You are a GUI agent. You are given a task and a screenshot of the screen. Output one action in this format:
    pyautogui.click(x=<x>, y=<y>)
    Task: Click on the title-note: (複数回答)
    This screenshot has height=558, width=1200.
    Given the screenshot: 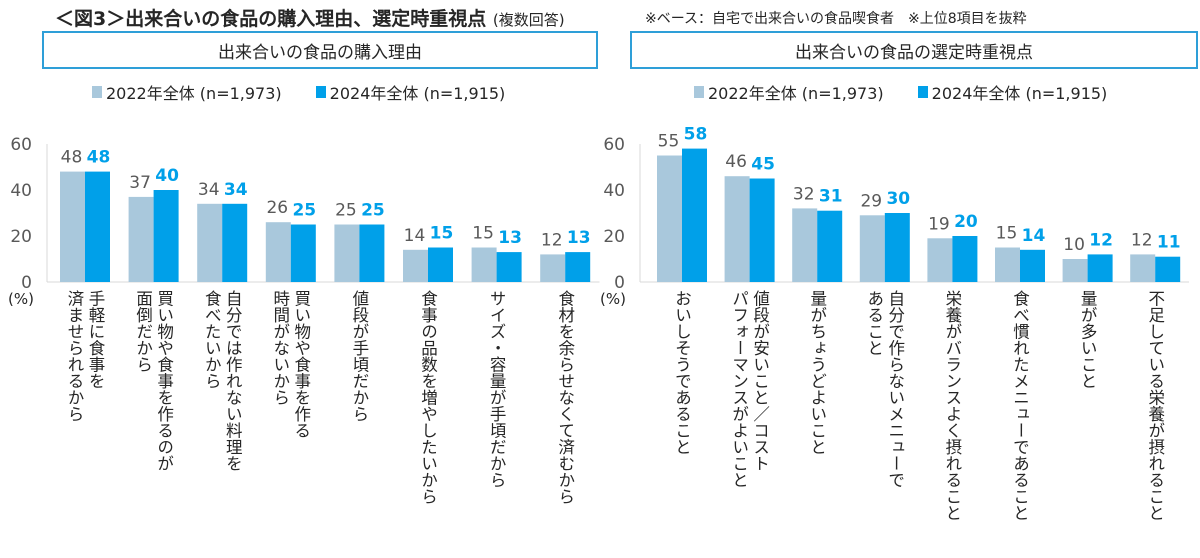 What is the action you would take?
    pyautogui.click(x=528, y=20)
    